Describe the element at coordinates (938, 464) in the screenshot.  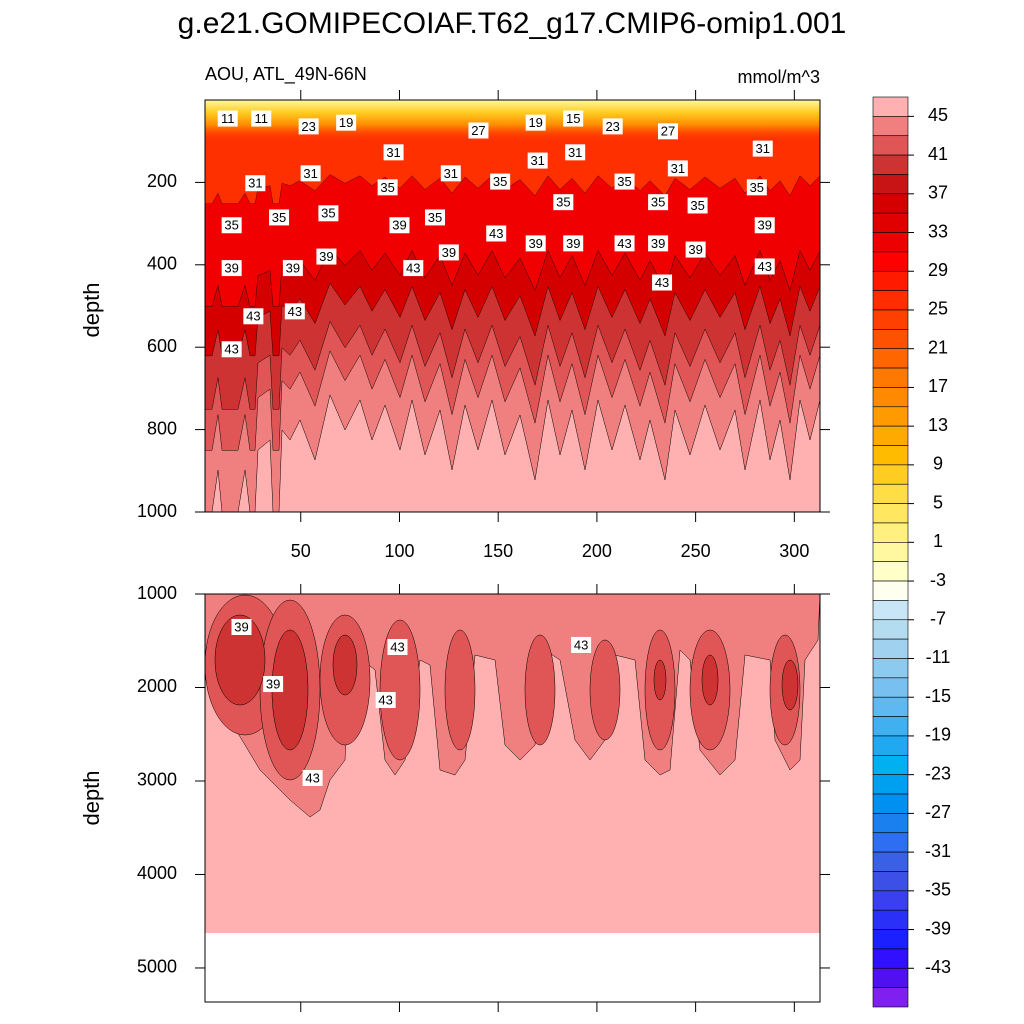
I see `colorbar-tick-label: 9` at that location.